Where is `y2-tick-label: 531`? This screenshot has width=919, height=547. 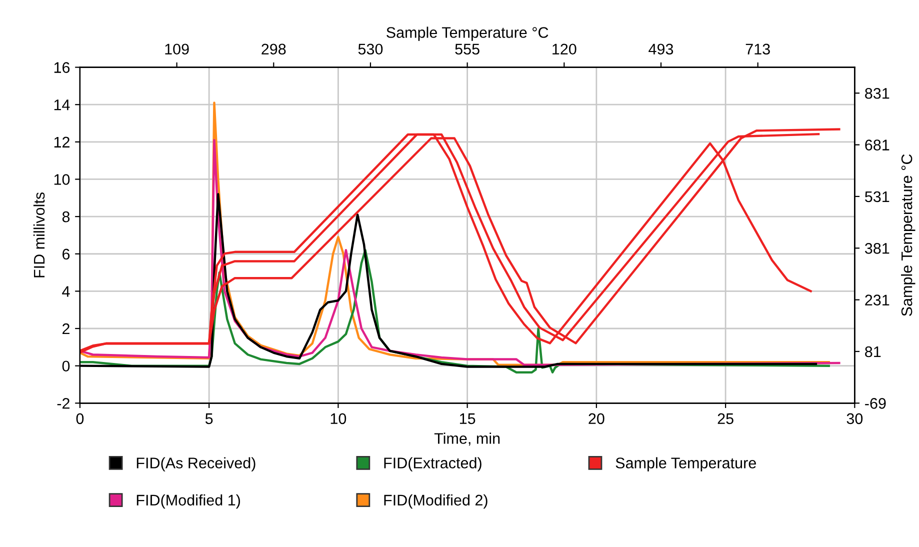 y2-tick-label: 531 is located at coordinates (877, 196).